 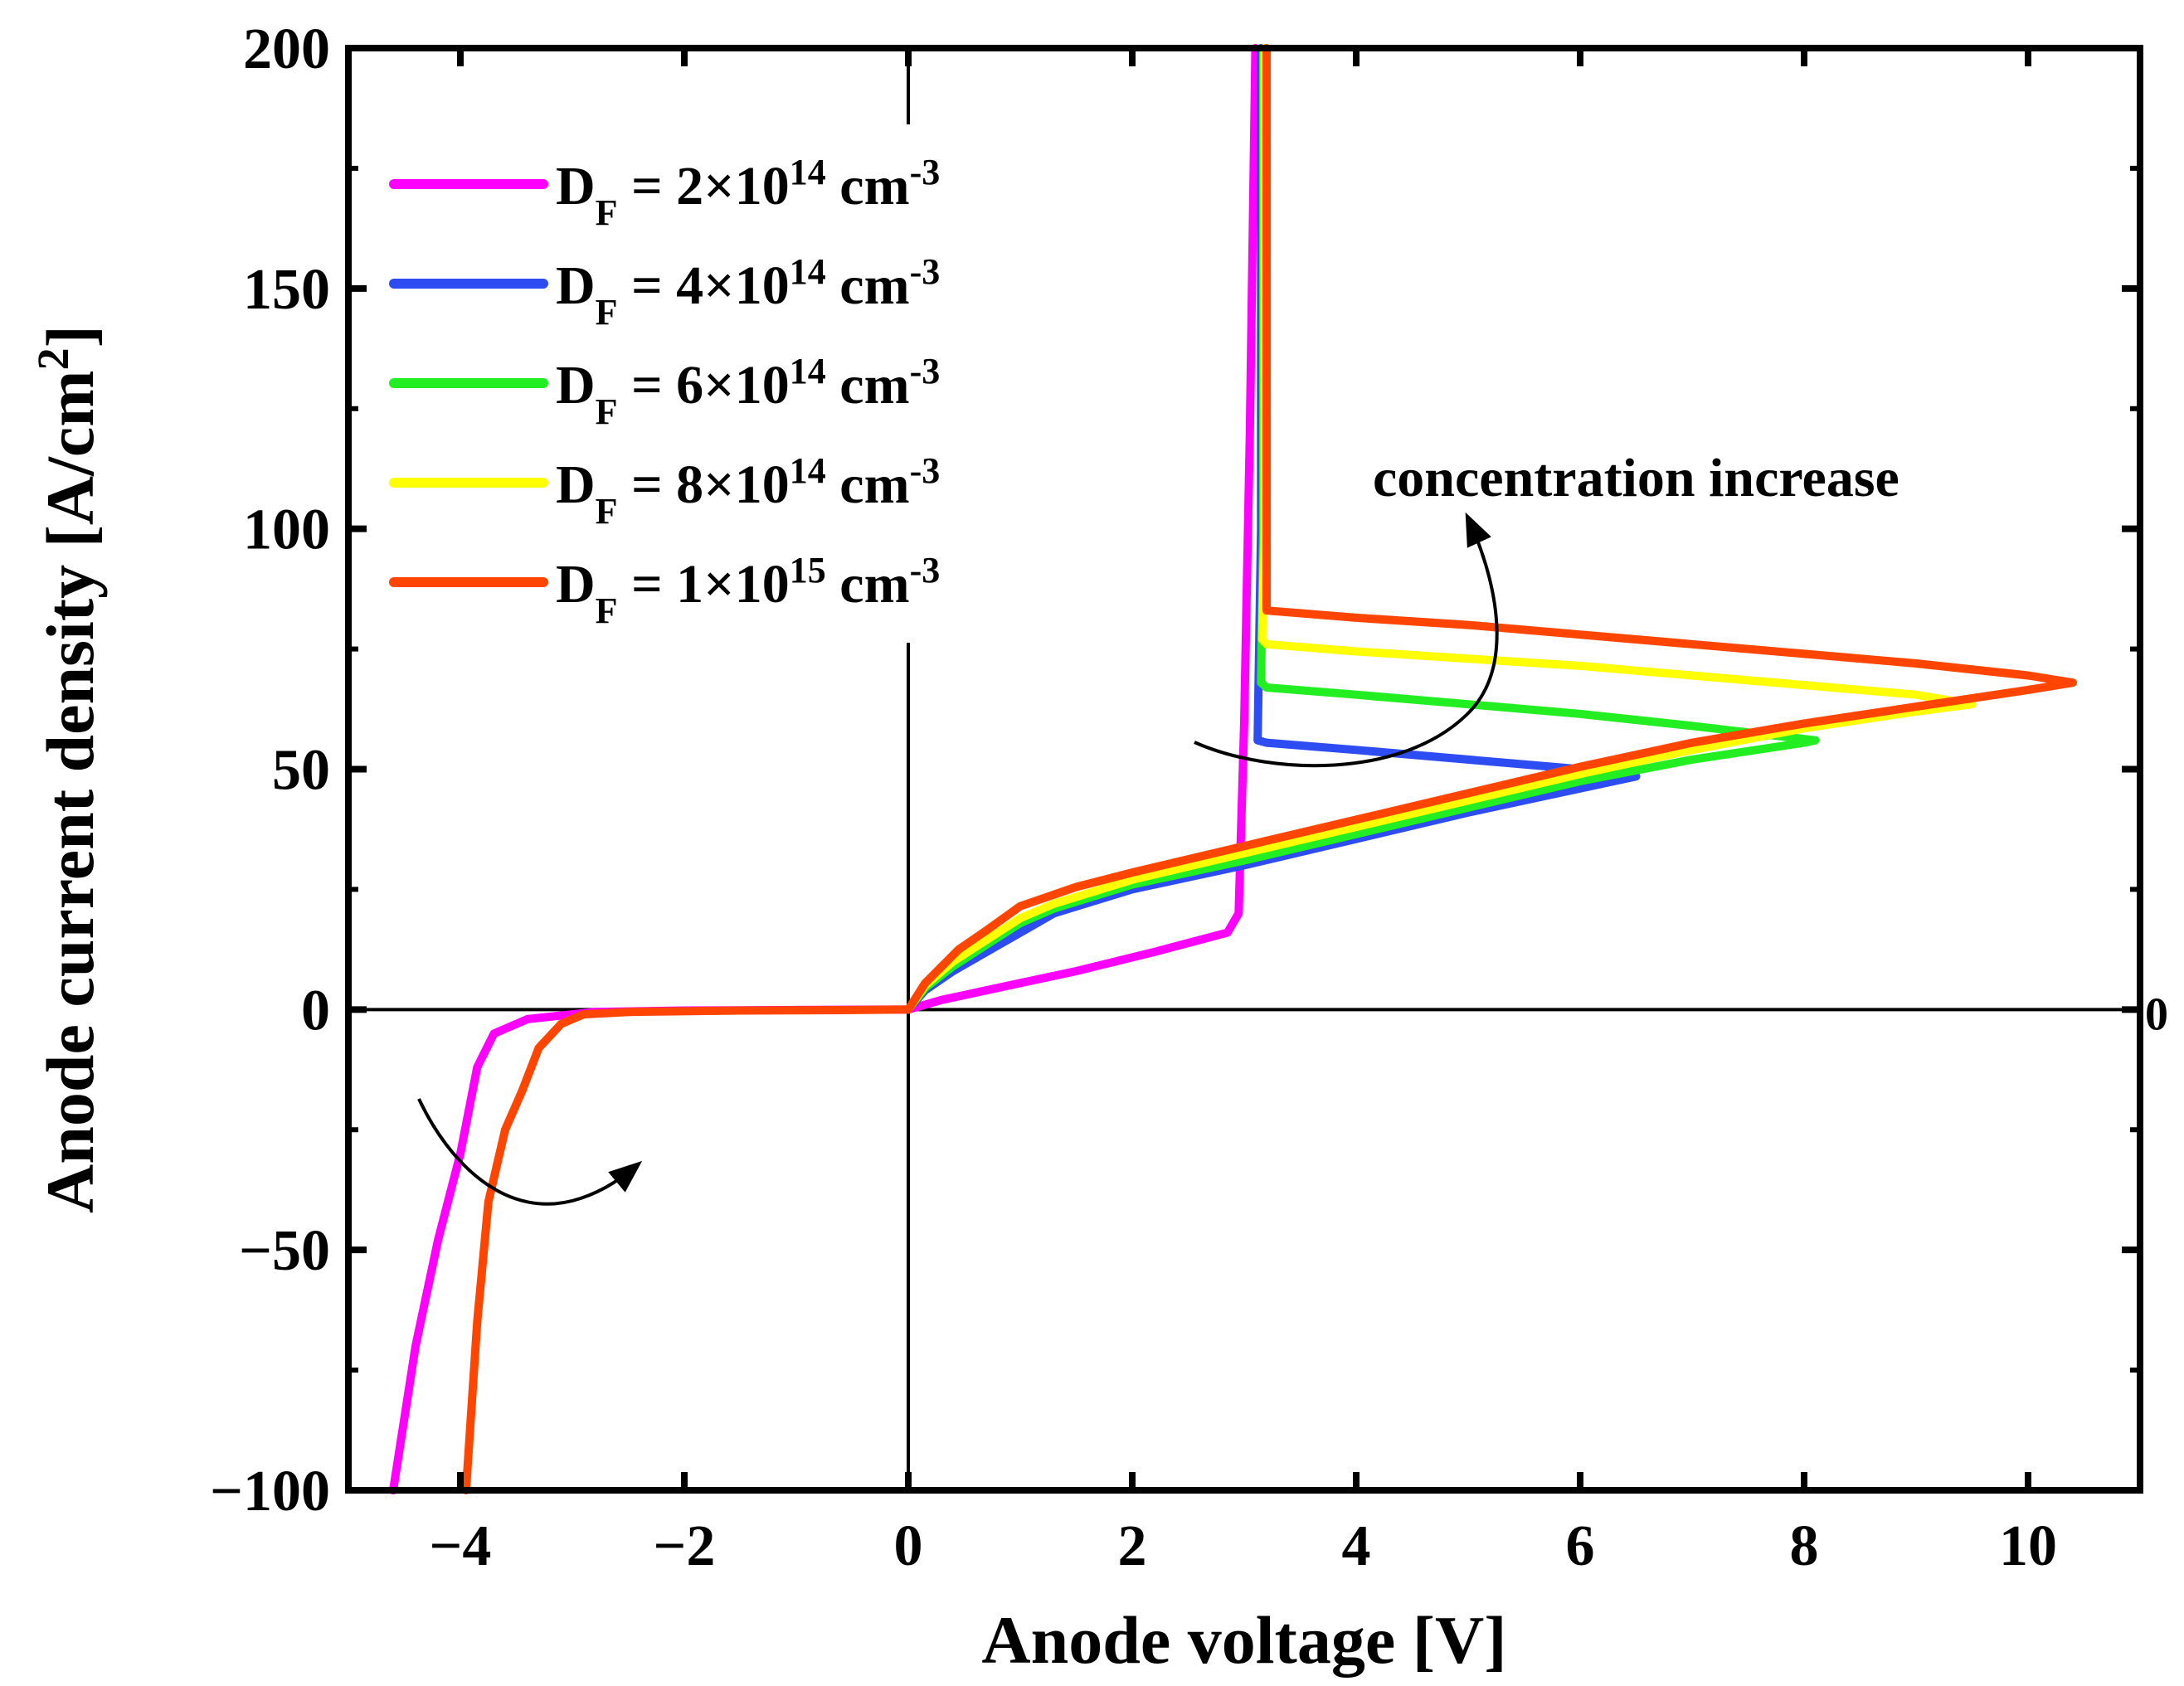 I want to click on x-tick-label: −4, so click(x=461, y=1546).